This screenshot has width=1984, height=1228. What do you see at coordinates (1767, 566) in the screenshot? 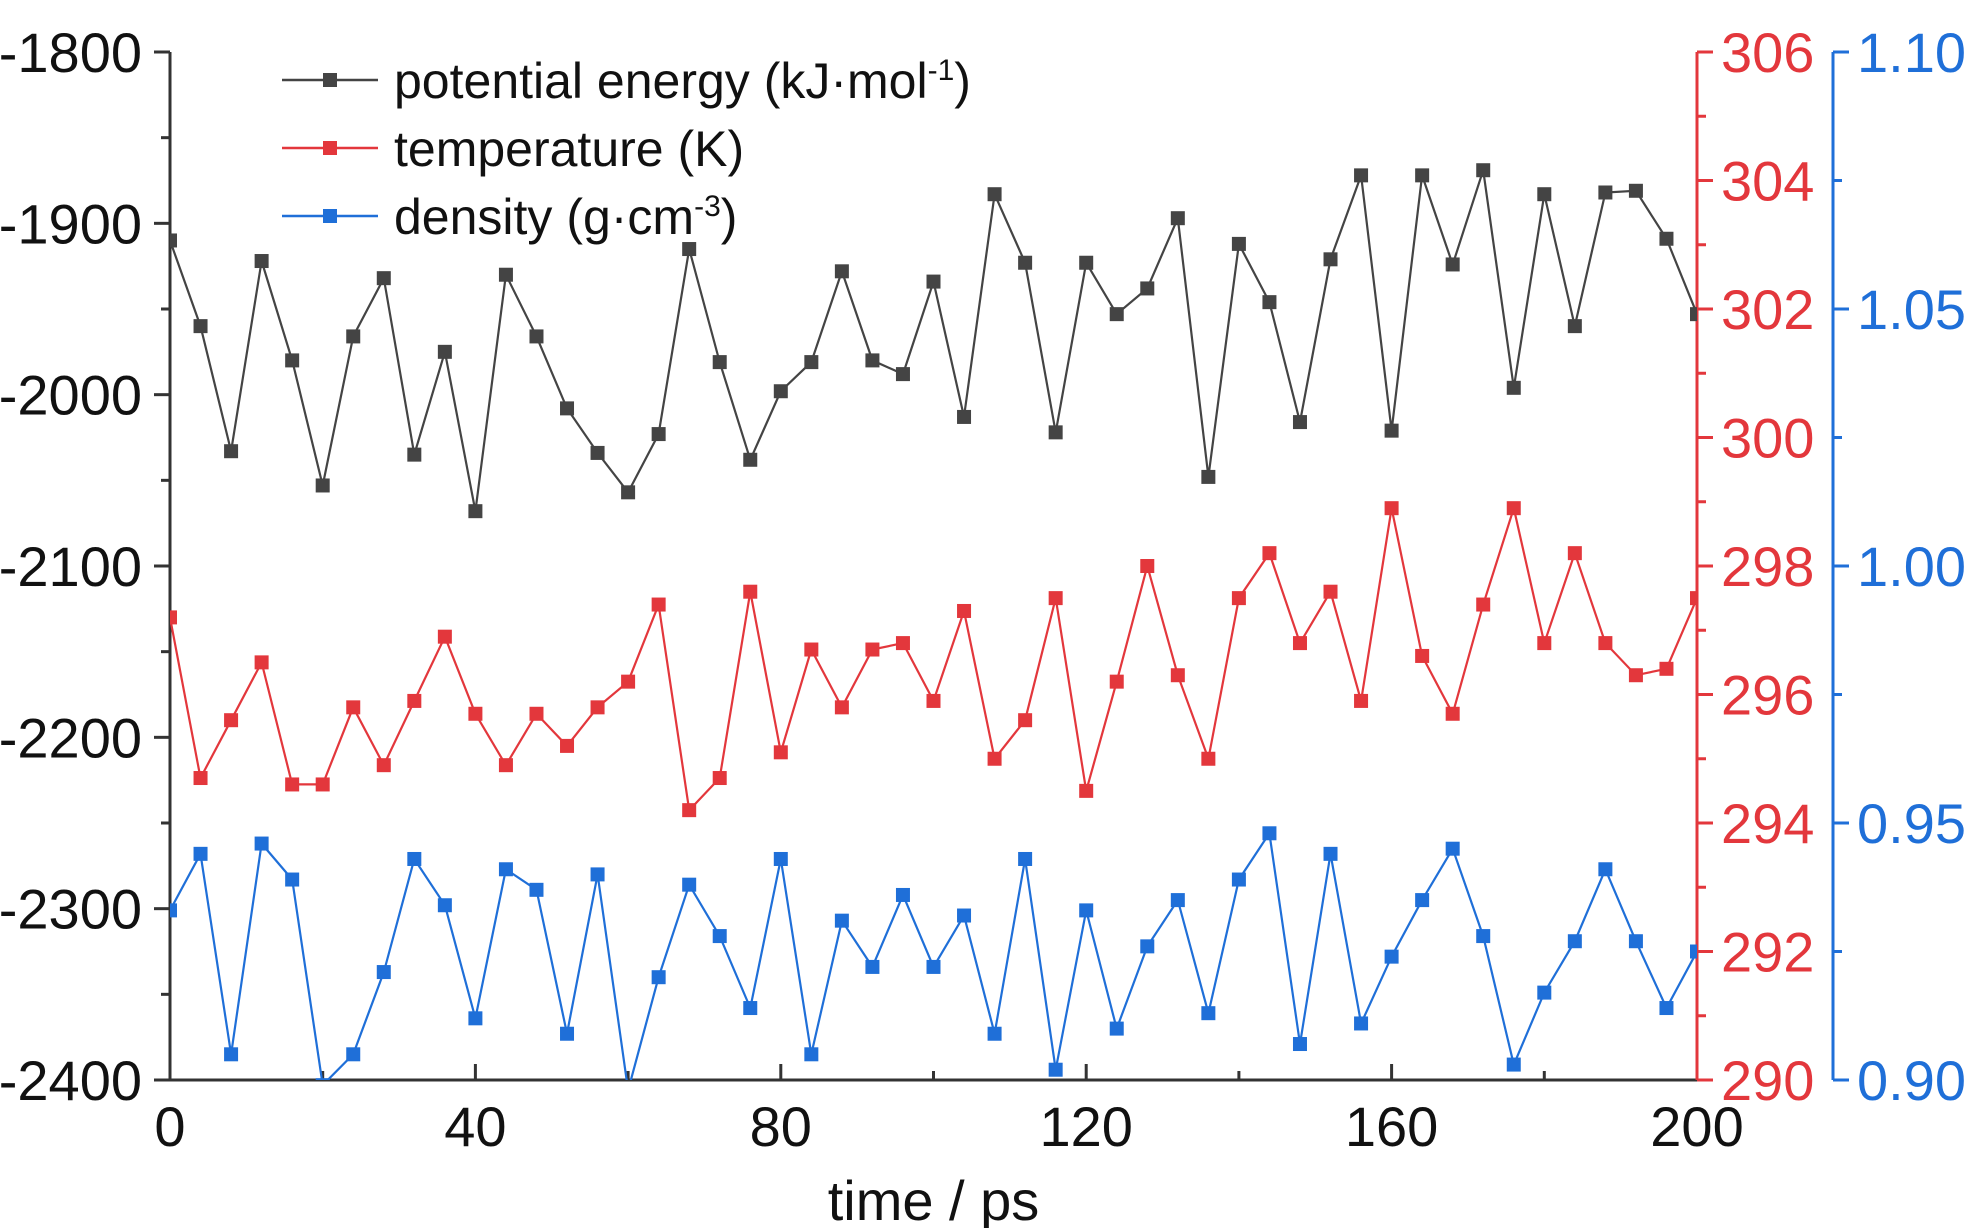
I see `right-axis-temperature-tick-label: 298` at bounding box center [1767, 566].